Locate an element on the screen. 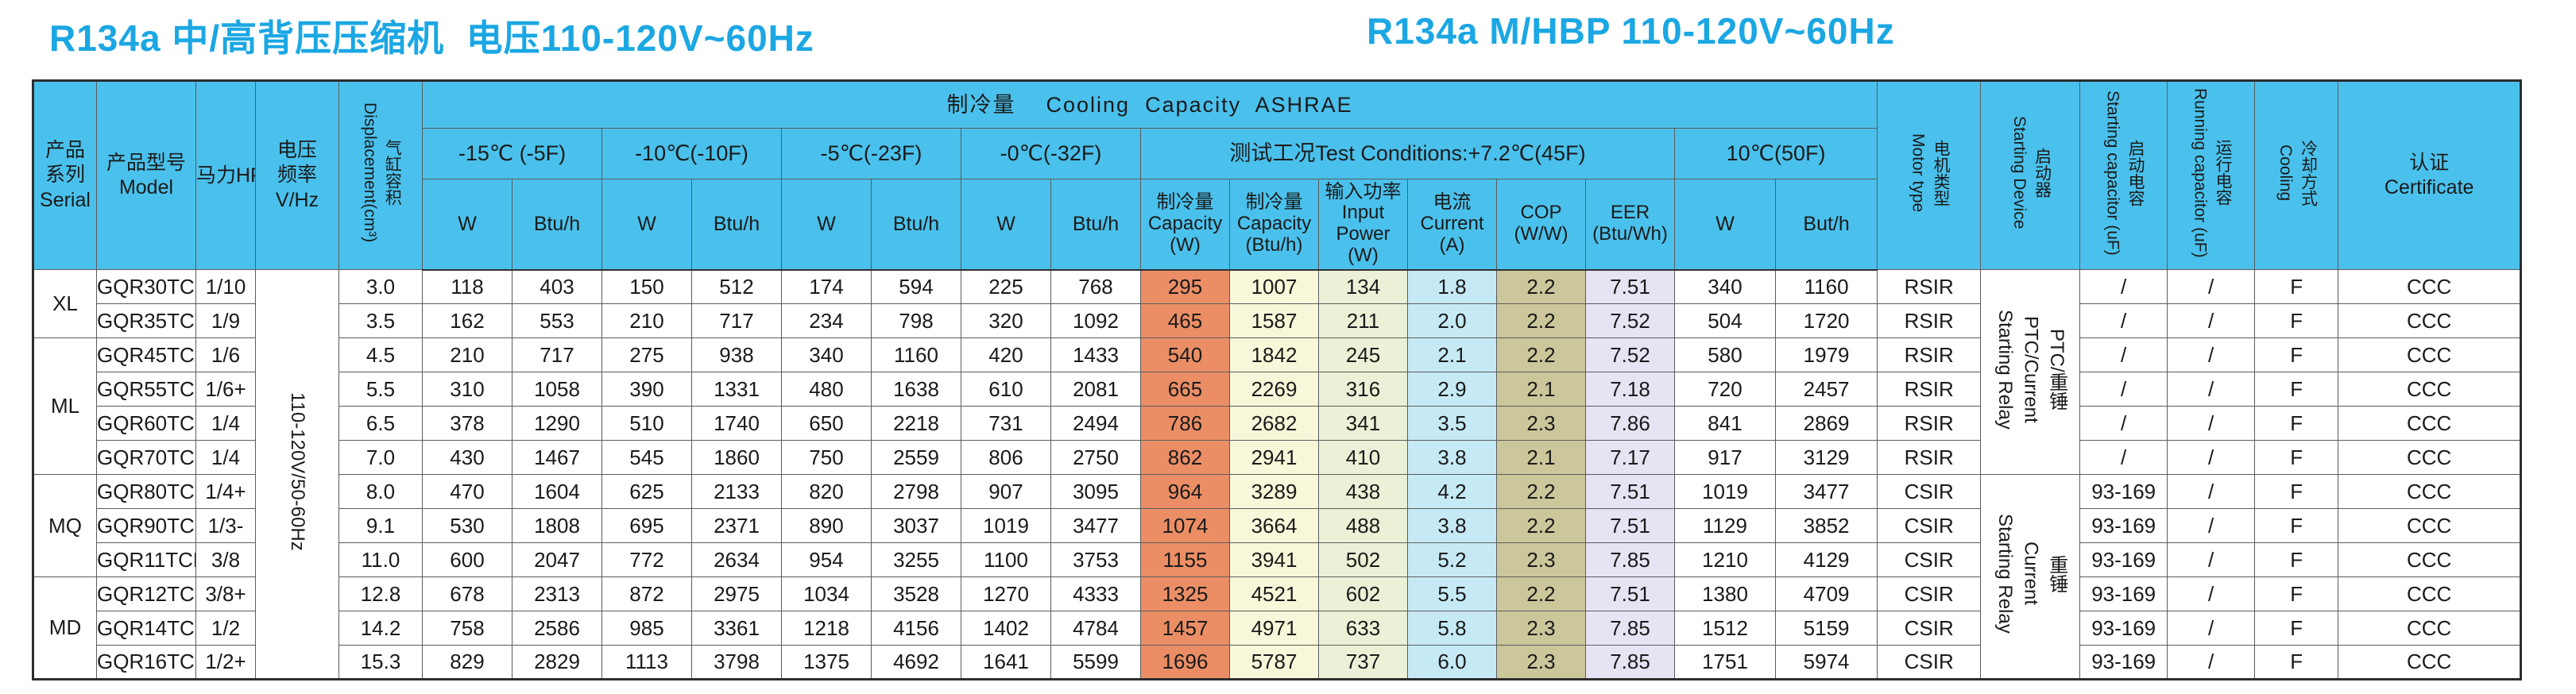 The width and height of the screenshot is (2576, 694). cell-minus10_w: 985 is located at coordinates (646, 629).